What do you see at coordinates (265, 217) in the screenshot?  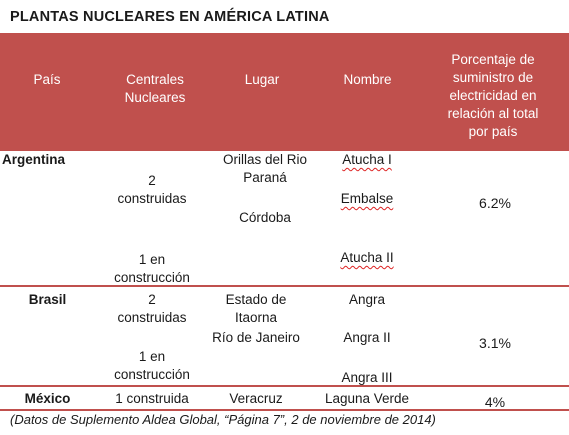 I see `row-lugar: Córdoba` at bounding box center [265, 217].